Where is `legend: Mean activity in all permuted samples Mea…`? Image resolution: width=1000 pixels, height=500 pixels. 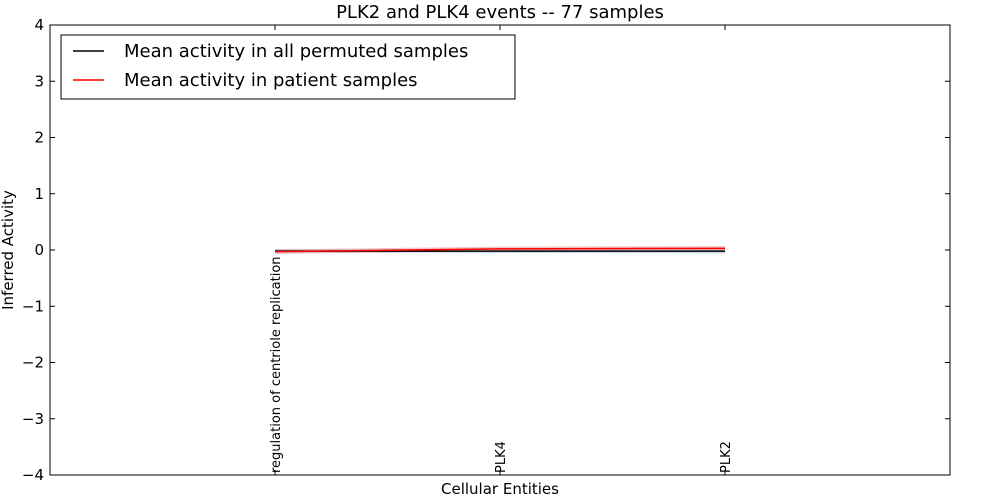 legend: Mean activity in all permuted samples Mea… is located at coordinates (288, 67).